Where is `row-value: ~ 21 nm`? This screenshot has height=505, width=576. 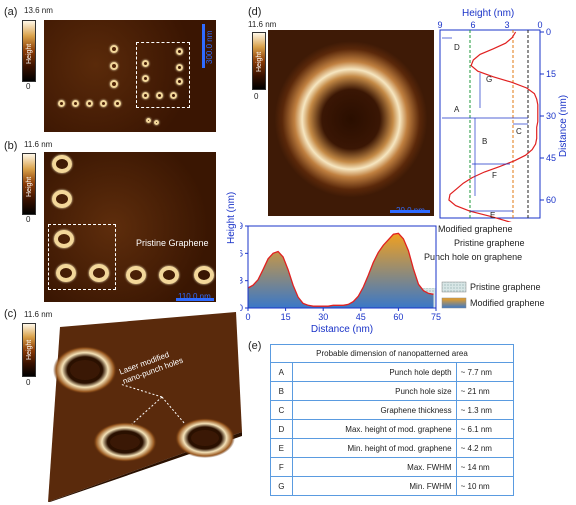
row-value: ~ 21 nm is located at coordinates (485, 391).